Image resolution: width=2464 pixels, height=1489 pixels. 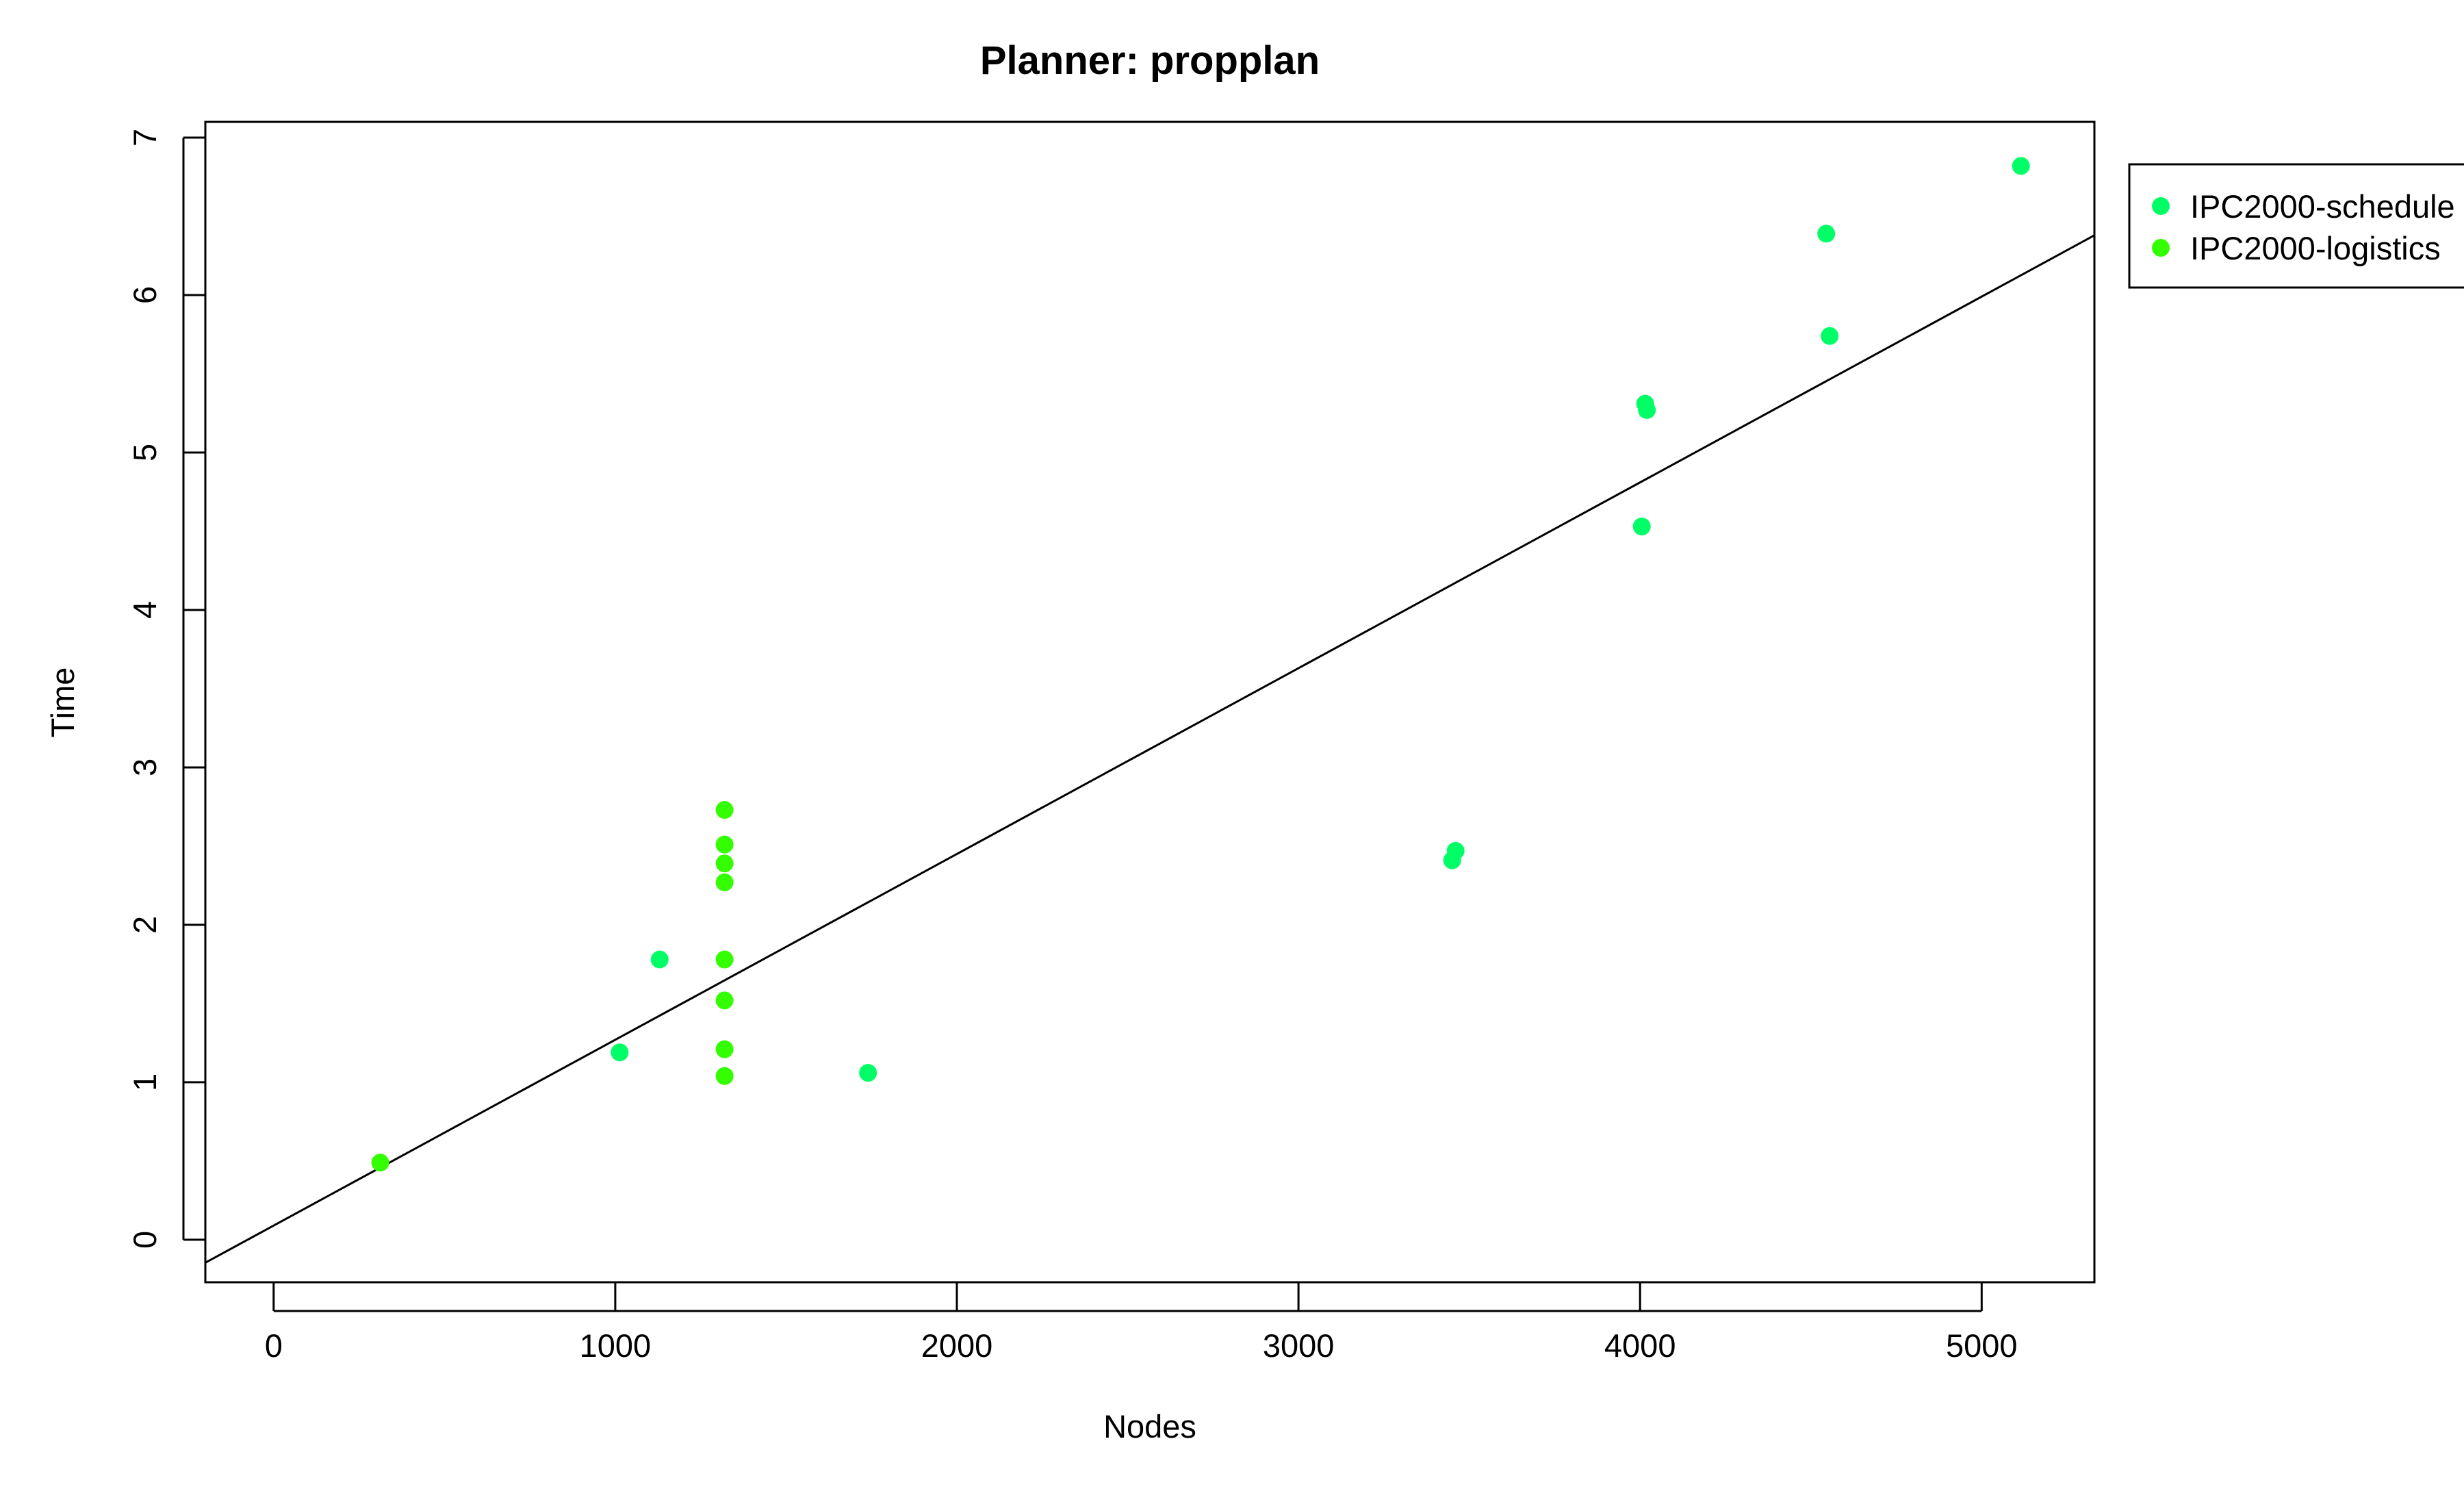 I want to click on y-axis: 0 1 2 3 4 5 6 7, so click(x=166, y=689).